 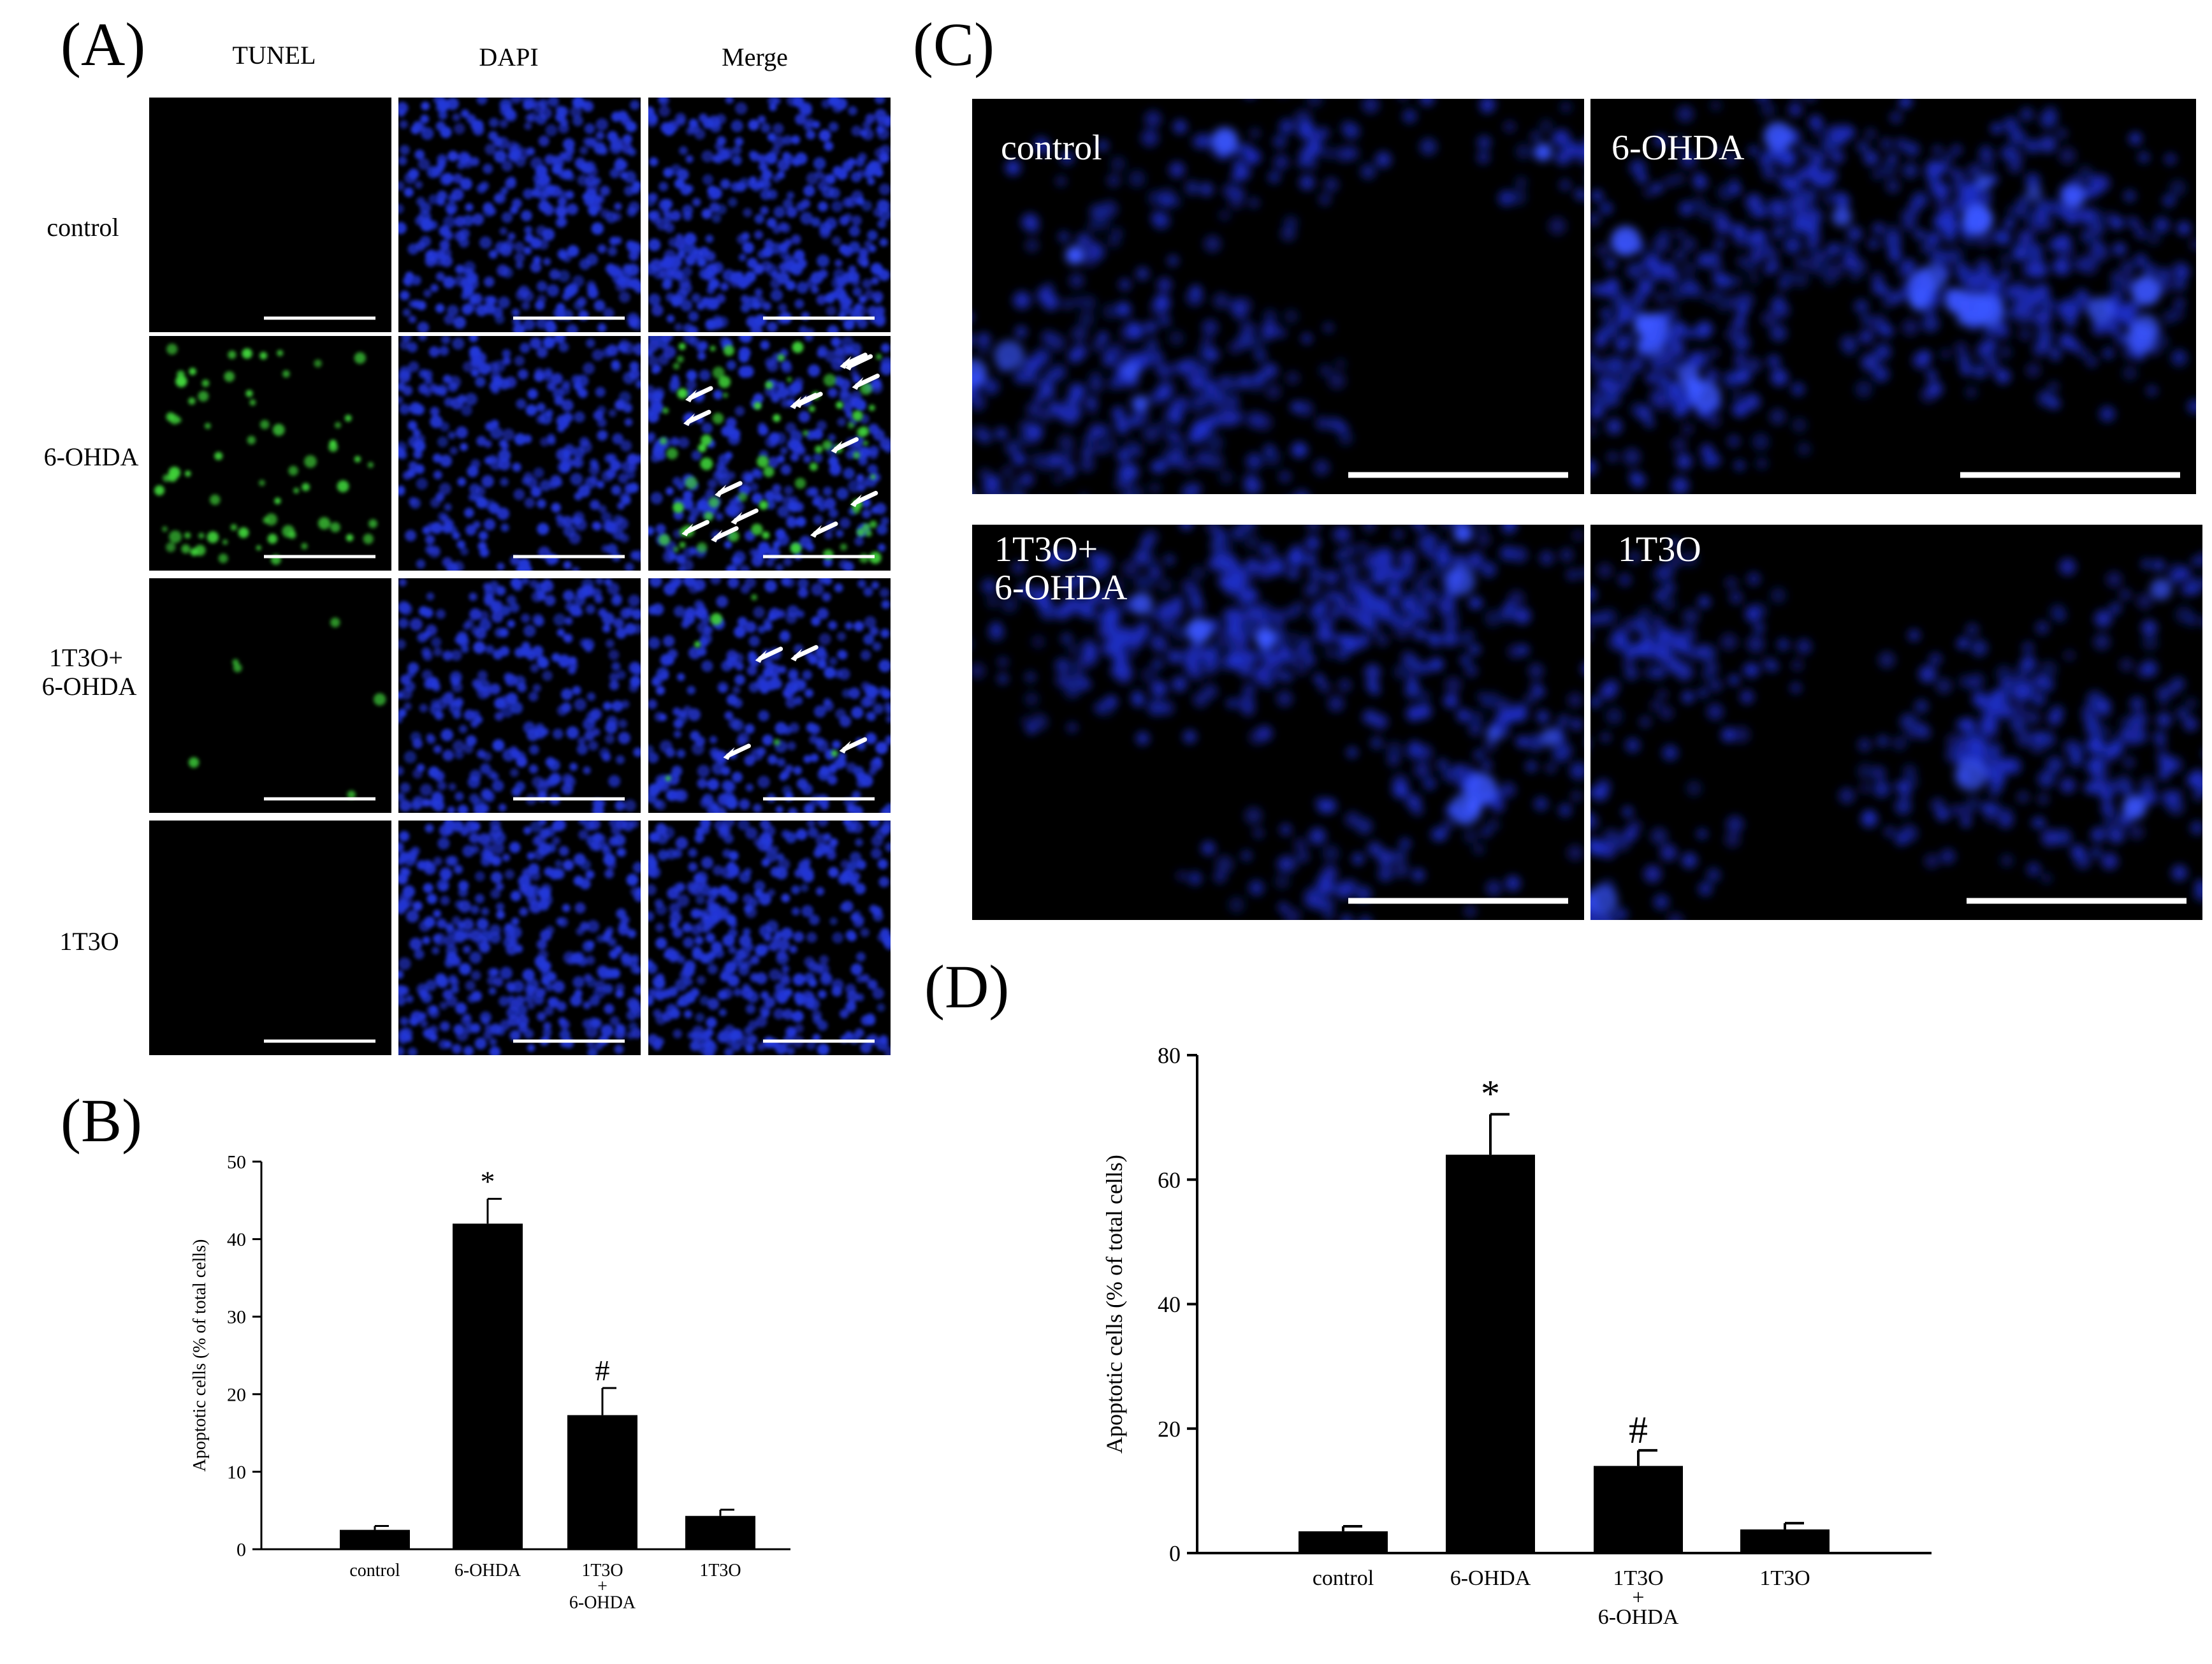 What do you see at coordinates (86, 657) in the screenshot?
I see `row-label-1t3o-plus: 1T3O+` at bounding box center [86, 657].